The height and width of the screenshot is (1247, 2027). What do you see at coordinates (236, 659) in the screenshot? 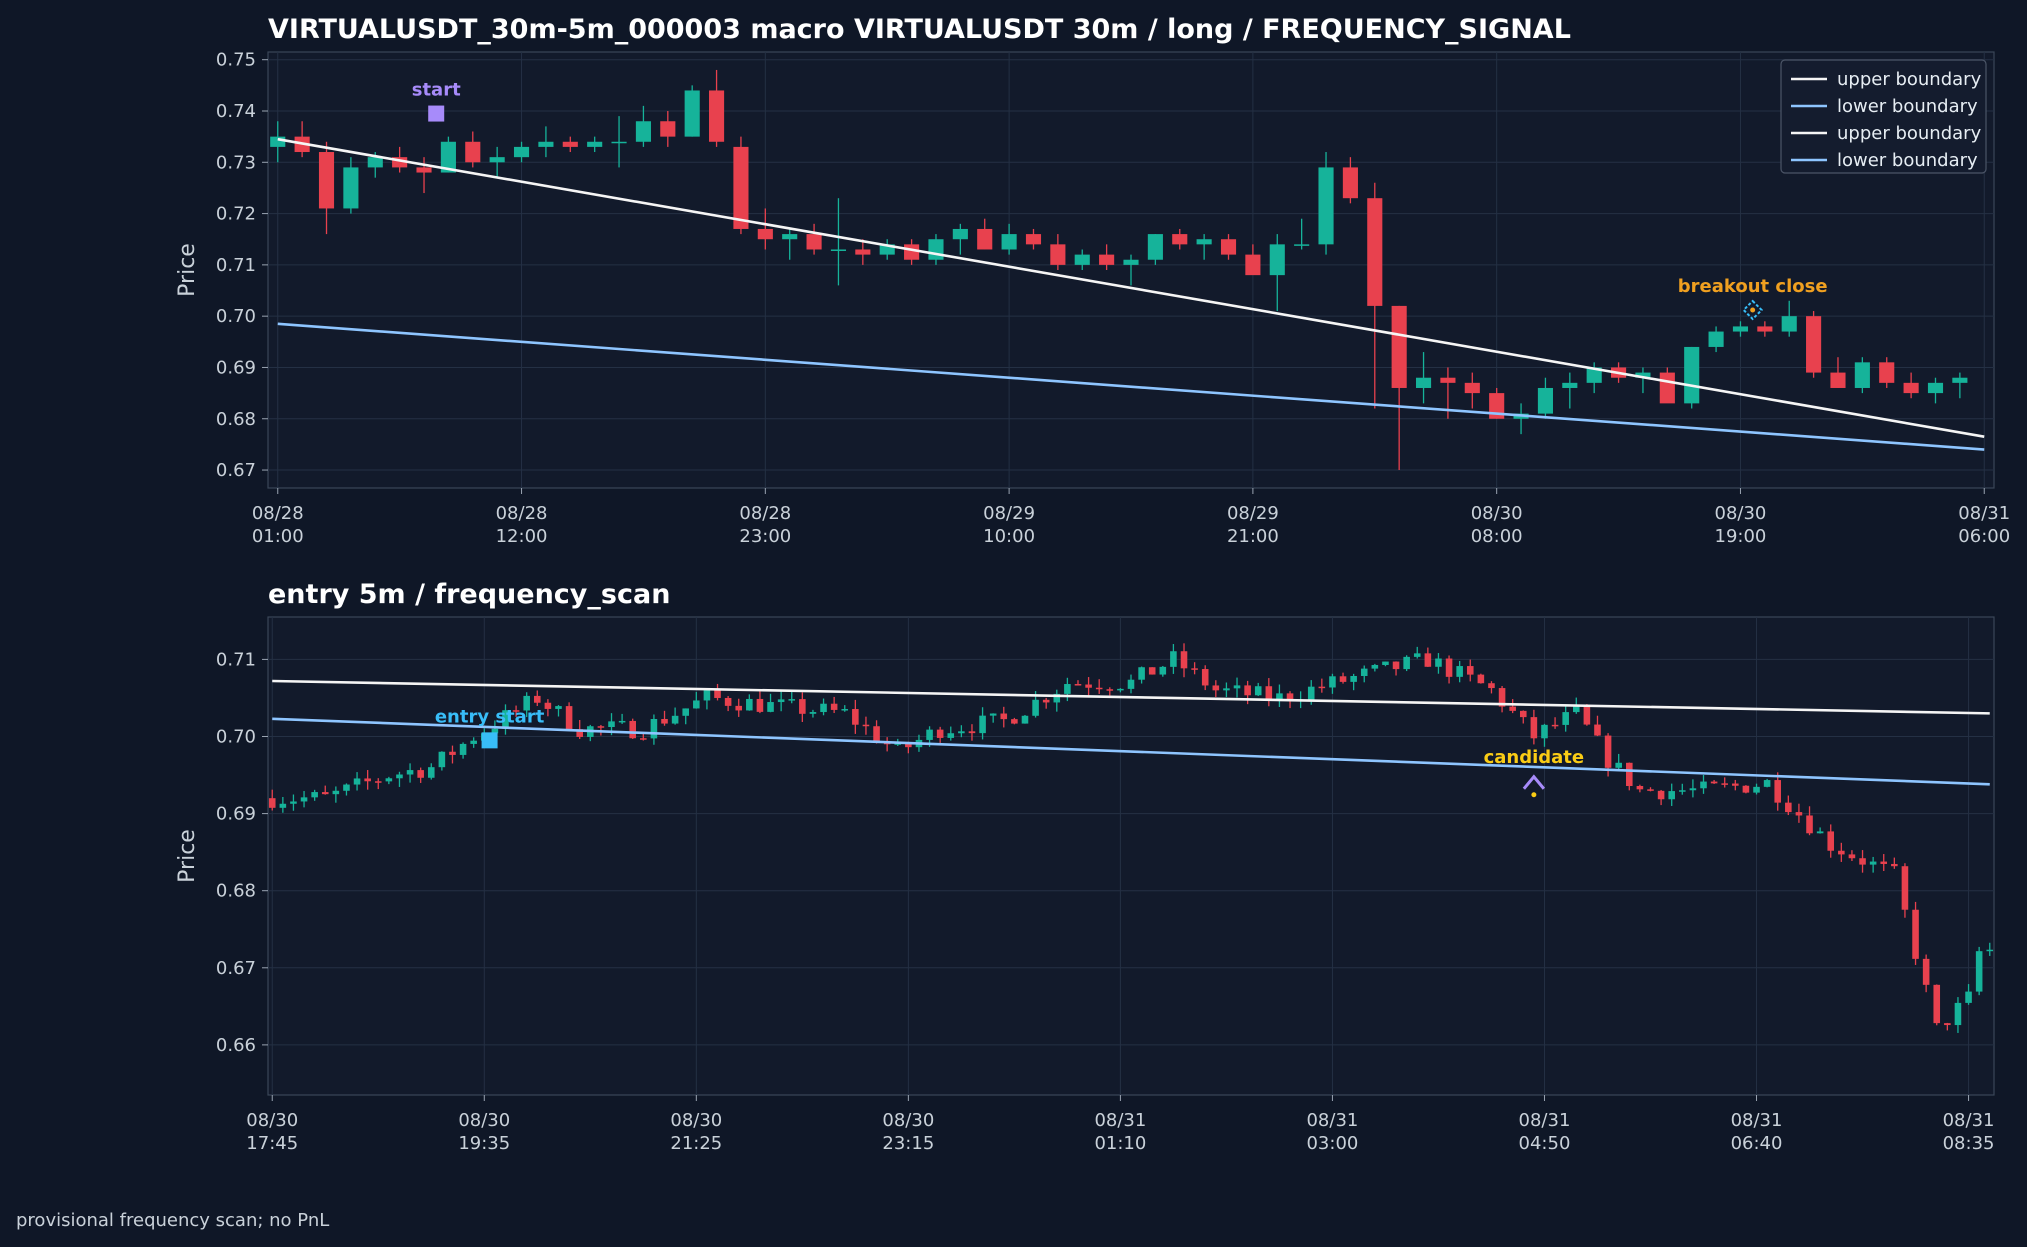
I see `y-tick-label: 0.71` at bounding box center [236, 659].